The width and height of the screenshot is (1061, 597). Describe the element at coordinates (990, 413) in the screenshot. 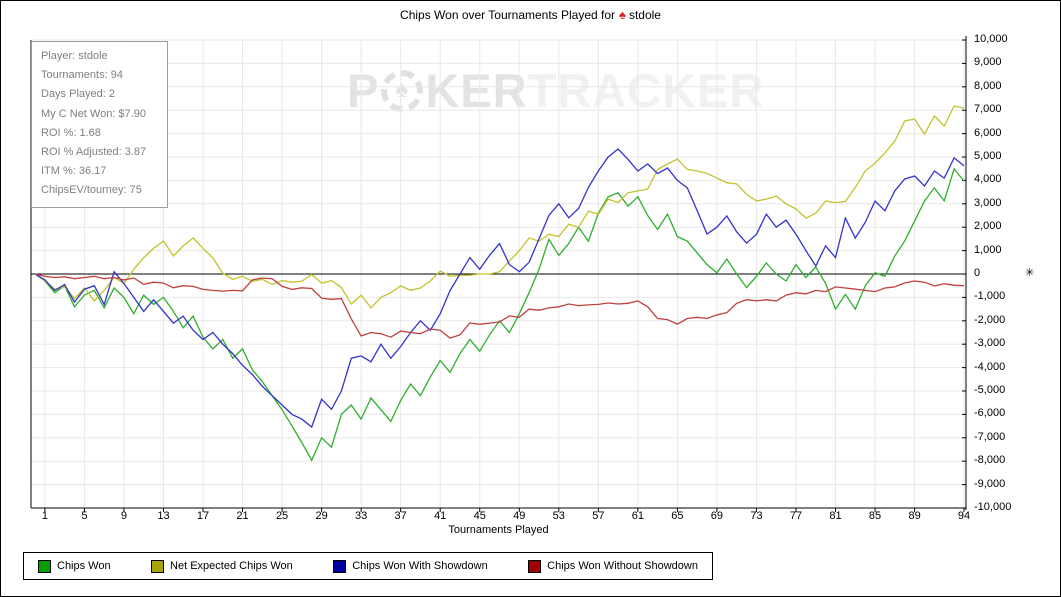

I see `y-tick-label: -6,000` at that location.